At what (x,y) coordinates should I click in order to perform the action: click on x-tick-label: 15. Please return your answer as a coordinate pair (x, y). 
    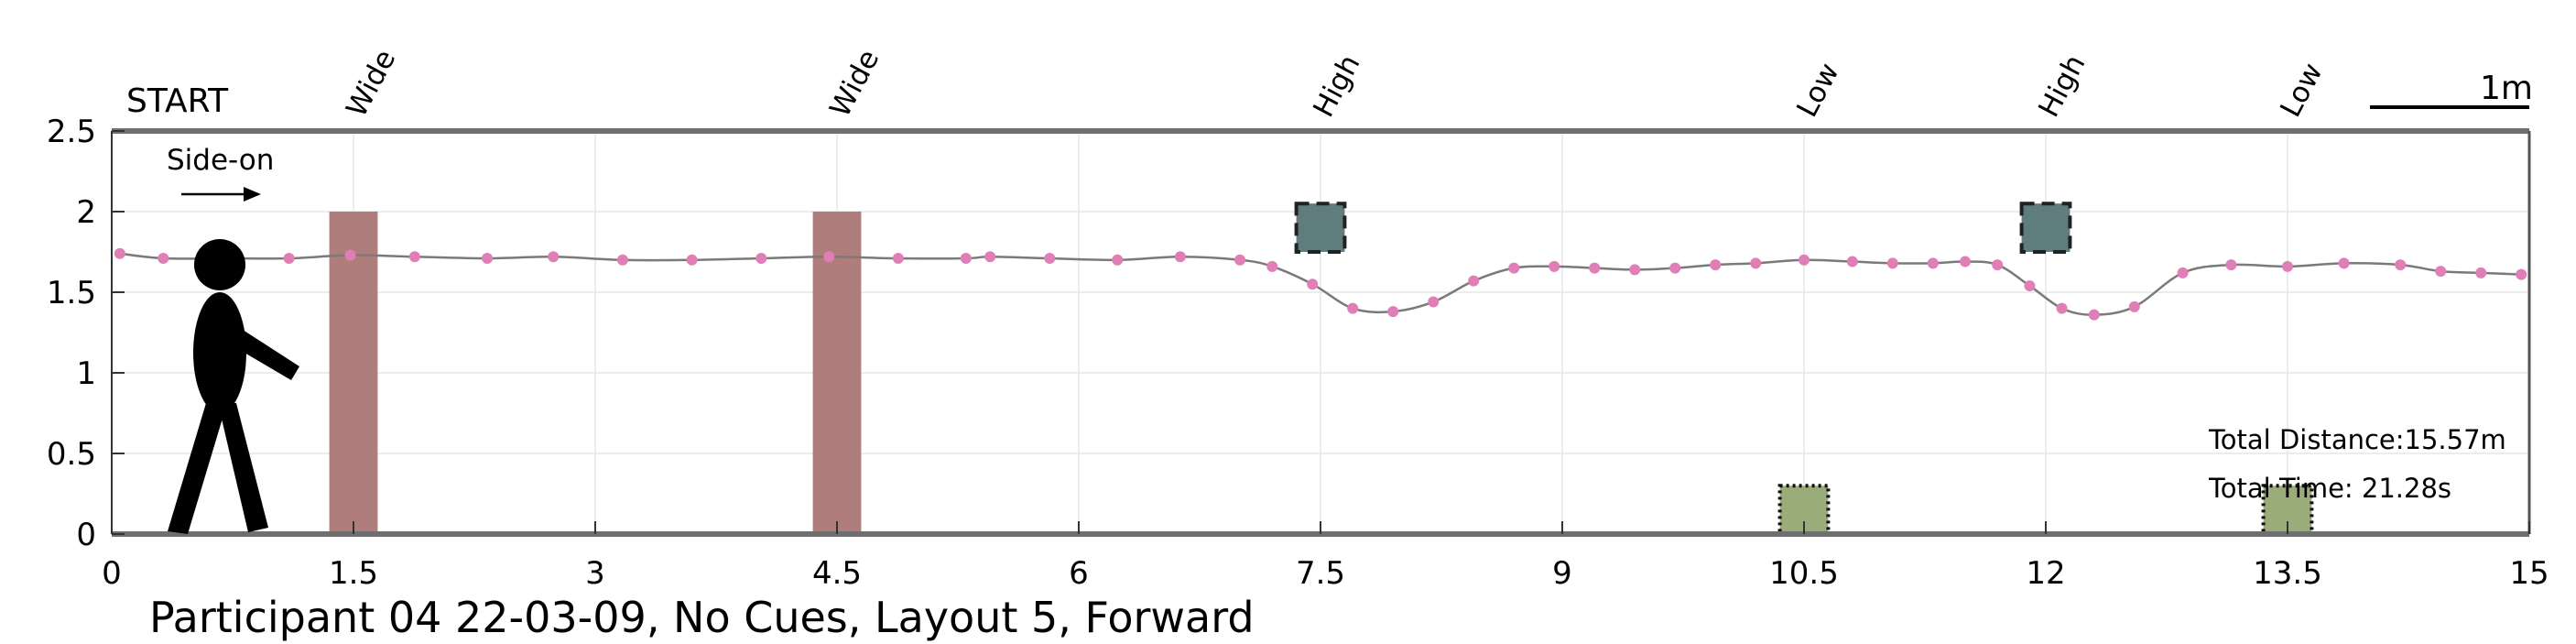
    Looking at the image, I should click on (2529, 574).